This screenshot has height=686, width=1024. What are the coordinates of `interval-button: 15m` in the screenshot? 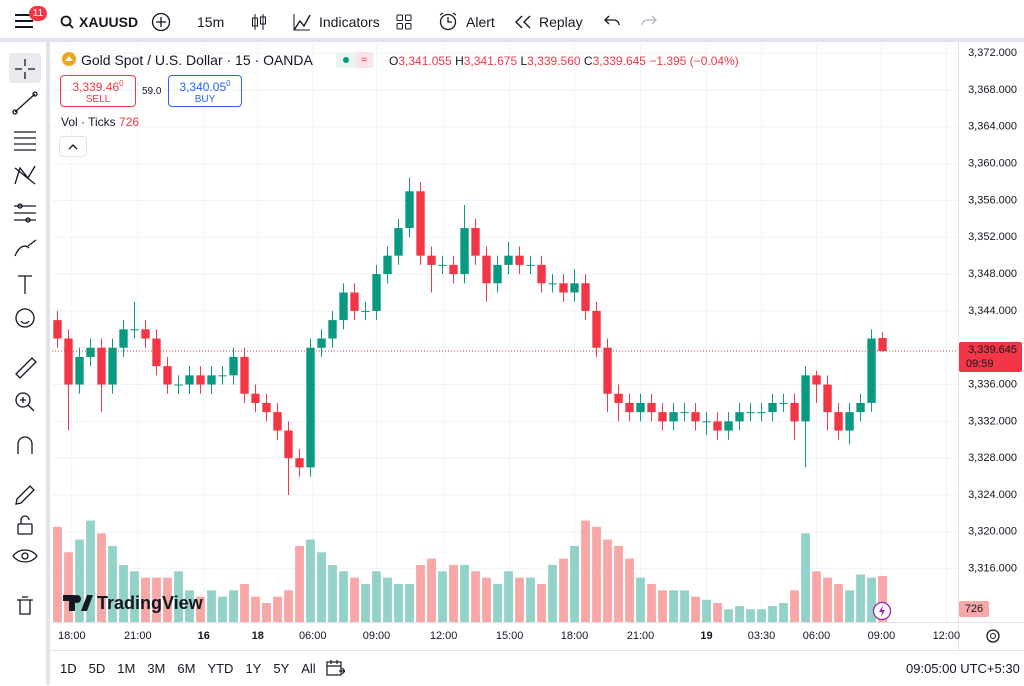 It's located at (211, 22).